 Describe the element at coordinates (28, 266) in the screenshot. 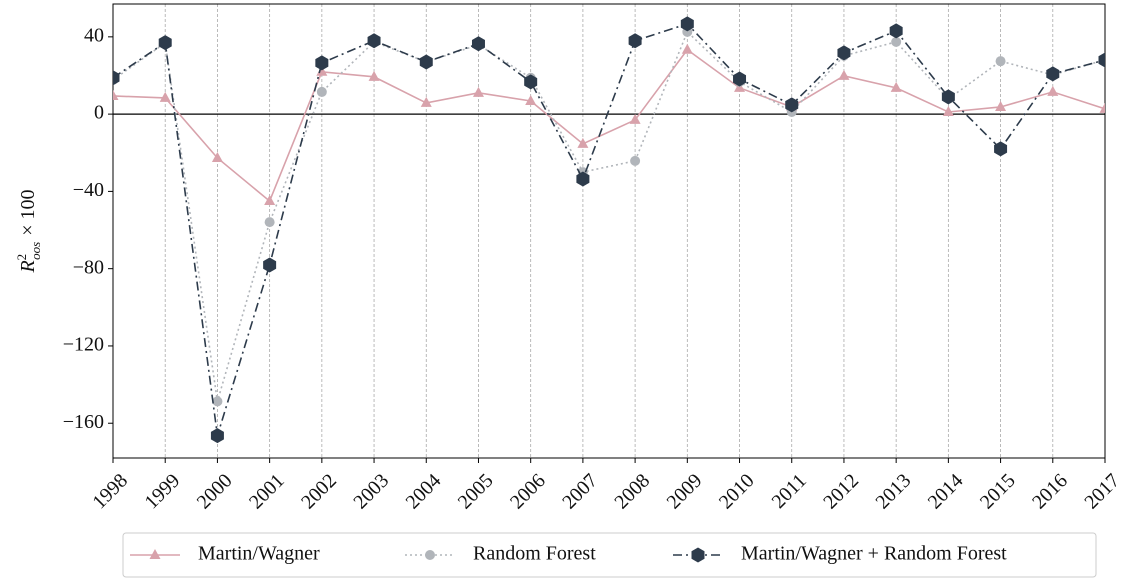

I see `y-label-base: R` at that location.